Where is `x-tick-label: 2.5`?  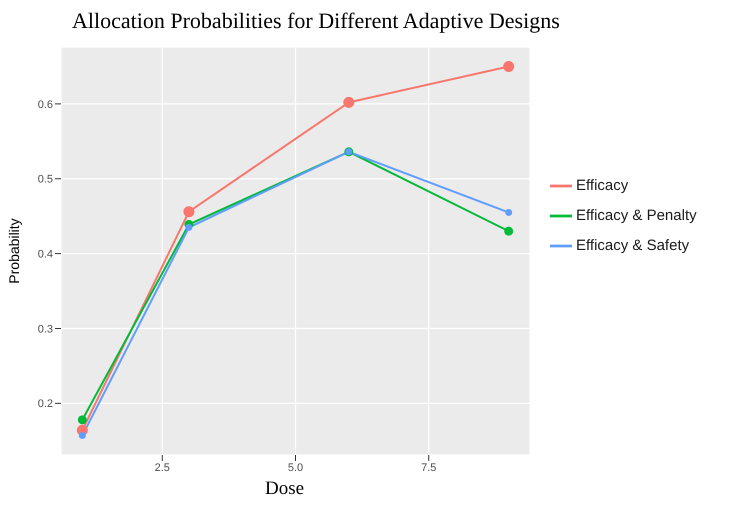 x-tick-label: 2.5 is located at coordinates (162, 468).